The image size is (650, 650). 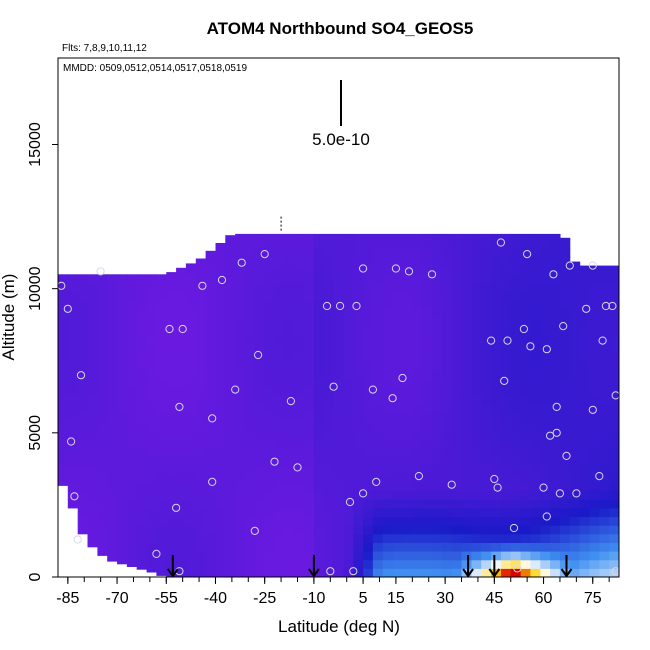 What do you see at coordinates (9, 317) in the screenshot?
I see `y-axis-label: Altitude (m)` at bounding box center [9, 317].